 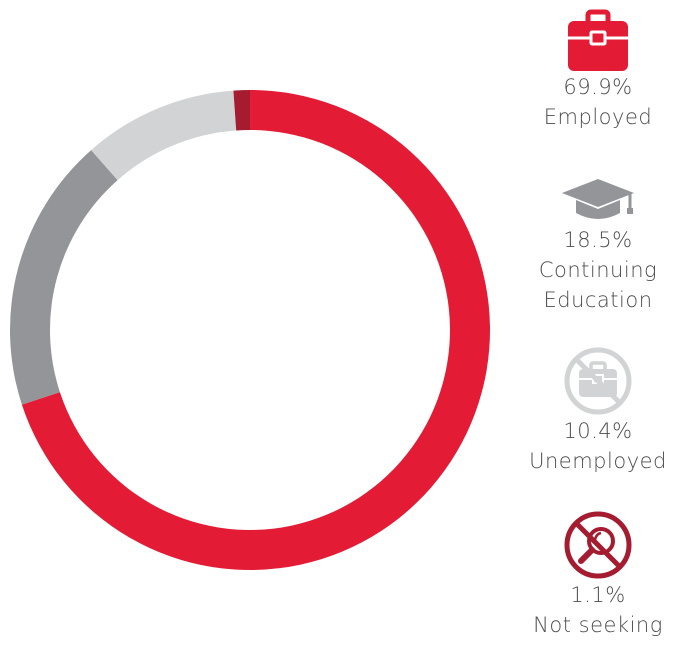 I want to click on legend-item-not-seeking: 1.1% Not seeking, so click(x=587, y=575).